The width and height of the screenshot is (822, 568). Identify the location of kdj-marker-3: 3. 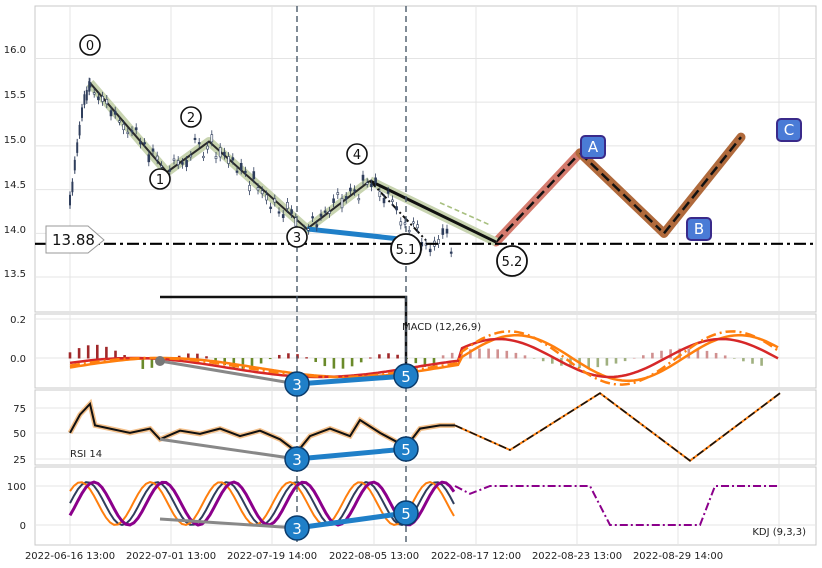
(297, 528).